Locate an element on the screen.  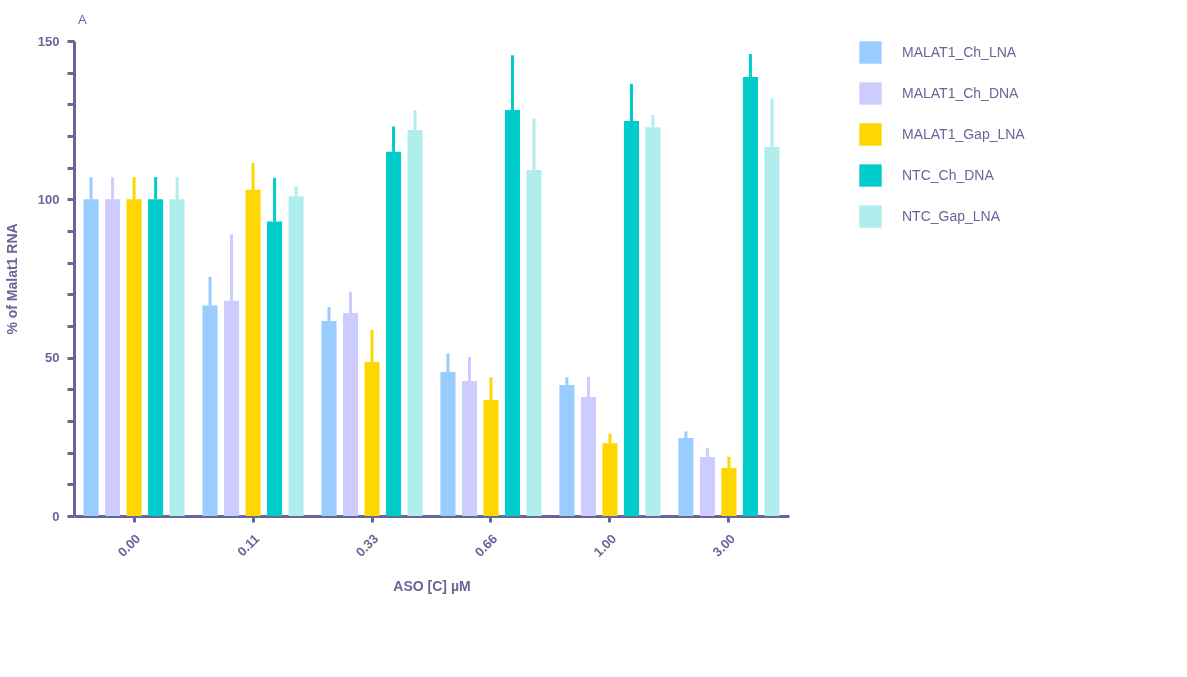
y-tick-label: 150 is located at coordinates (48, 41).